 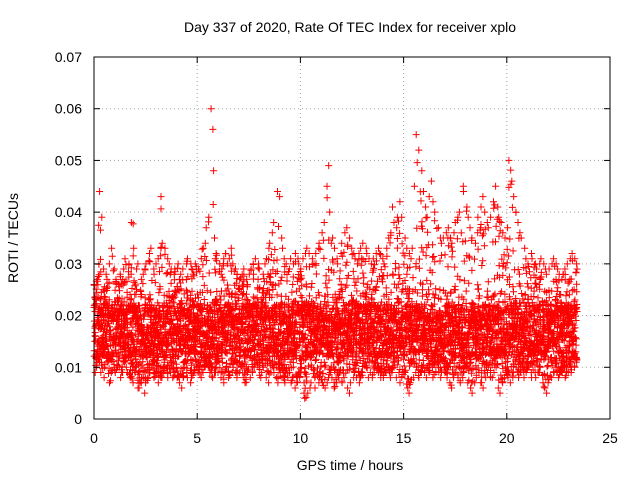 What do you see at coordinates (68, 109) in the screenshot?
I see `y-tick-label: 0.06` at bounding box center [68, 109].